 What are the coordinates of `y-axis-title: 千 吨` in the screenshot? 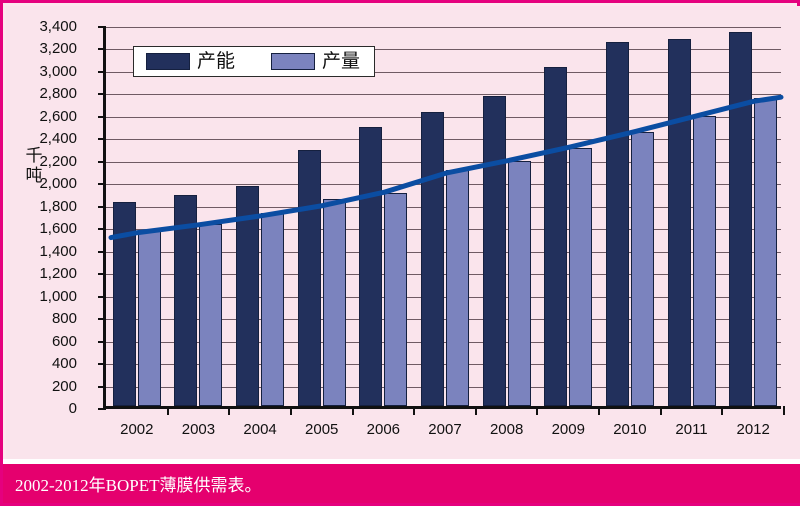 It's located at (34, 166).